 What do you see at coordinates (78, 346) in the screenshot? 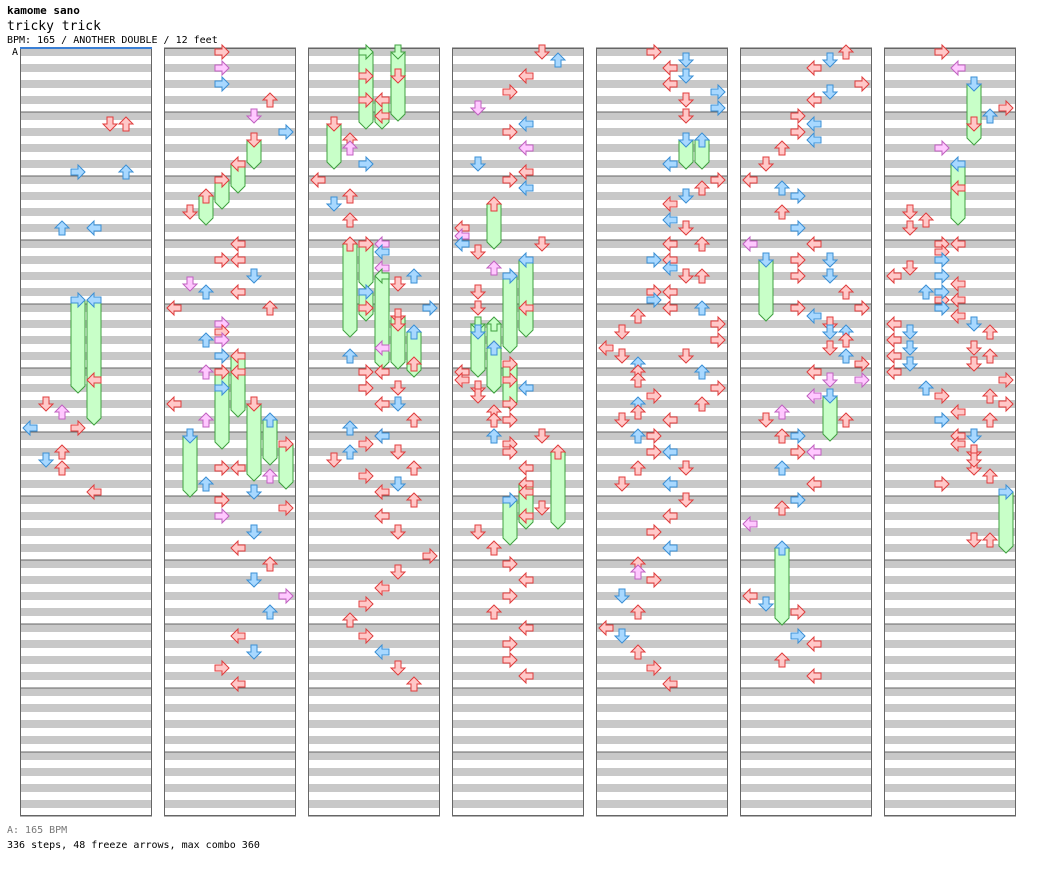
I see `freeze-arrow` at bounding box center [78, 346].